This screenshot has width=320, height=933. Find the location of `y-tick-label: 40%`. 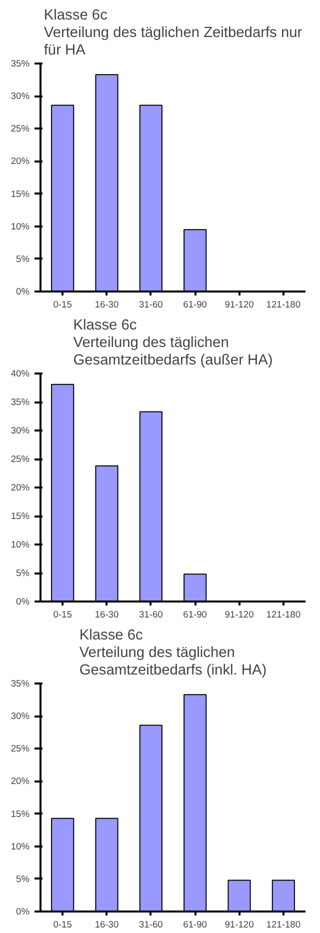

y-tick-label: 40% is located at coordinates (20, 373).